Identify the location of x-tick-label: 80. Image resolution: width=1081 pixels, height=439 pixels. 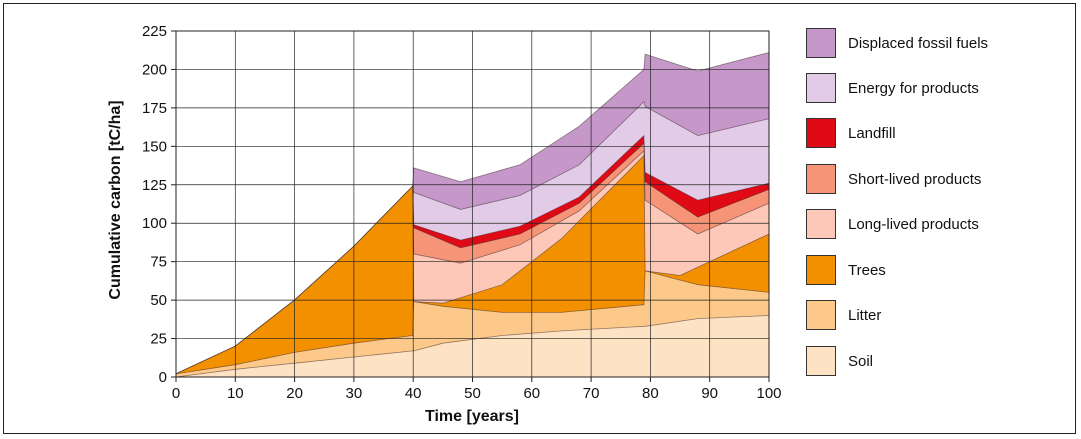
(650, 393).